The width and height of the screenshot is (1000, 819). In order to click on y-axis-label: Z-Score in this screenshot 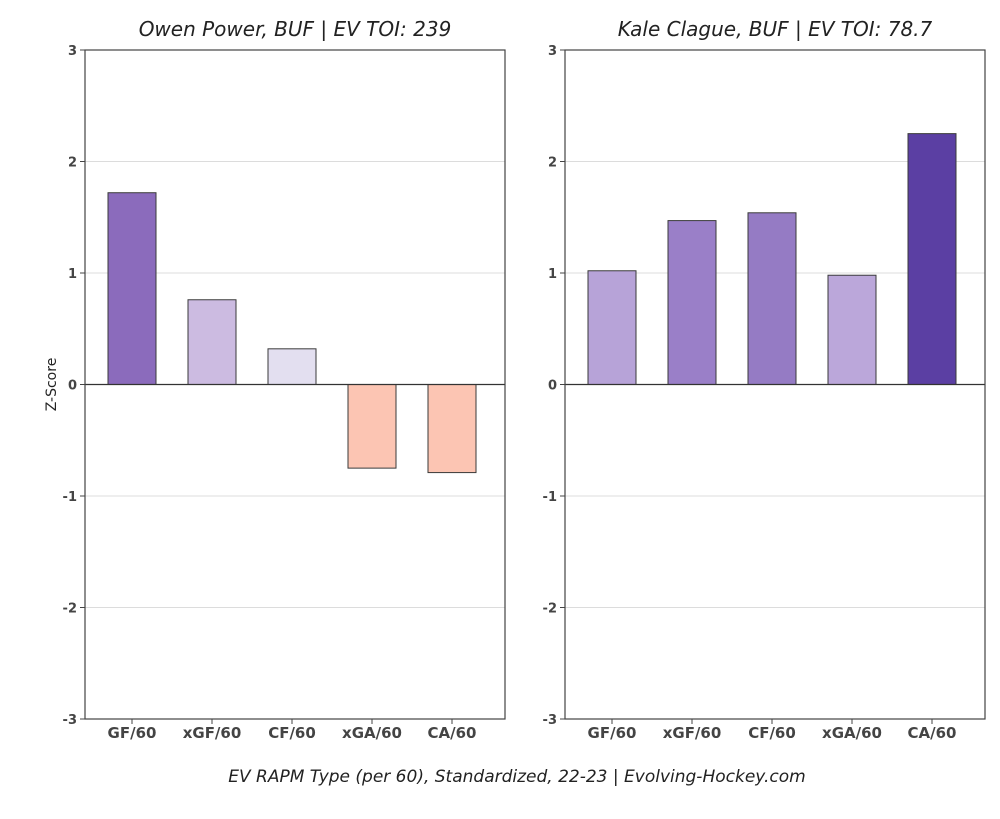, I will do `click(52, 385)`.